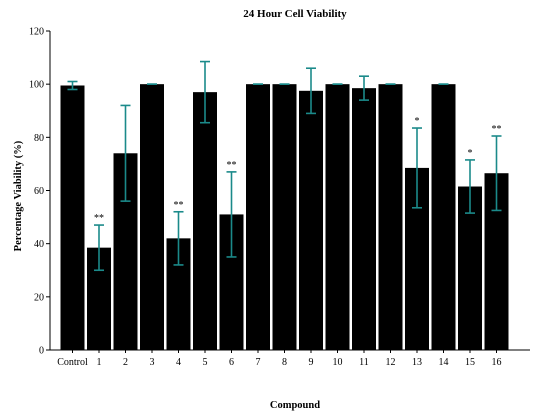  Describe the element at coordinates (284, 362) in the screenshot. I see `x-tick-label: 8` at that location.